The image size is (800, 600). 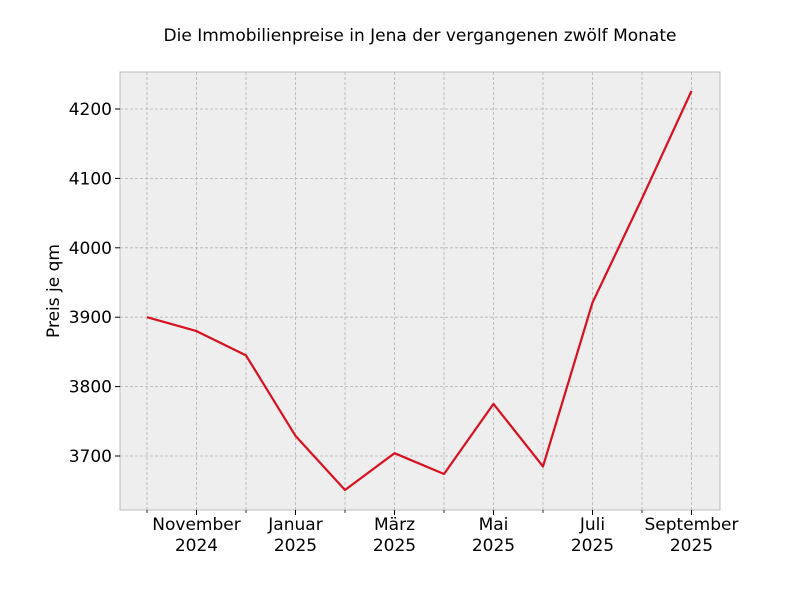 What do you see at coordinates (90, 110) in the screenshot?
I see `y-tick-label: 4200` at bounding box center [90, 110].